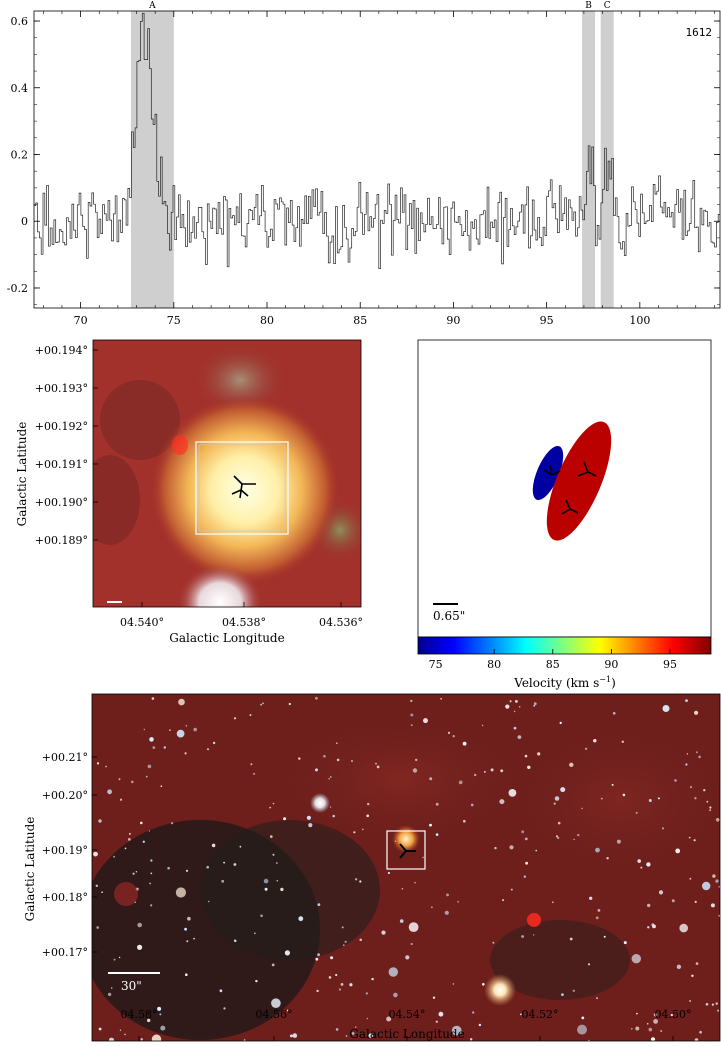  What do you see at coordinates (564, 514) in the screenshot?
I see `velocity-map: 0.65" 75 80 85 90 95 Velocity (km s−1)` at bounding box center [564, 514].